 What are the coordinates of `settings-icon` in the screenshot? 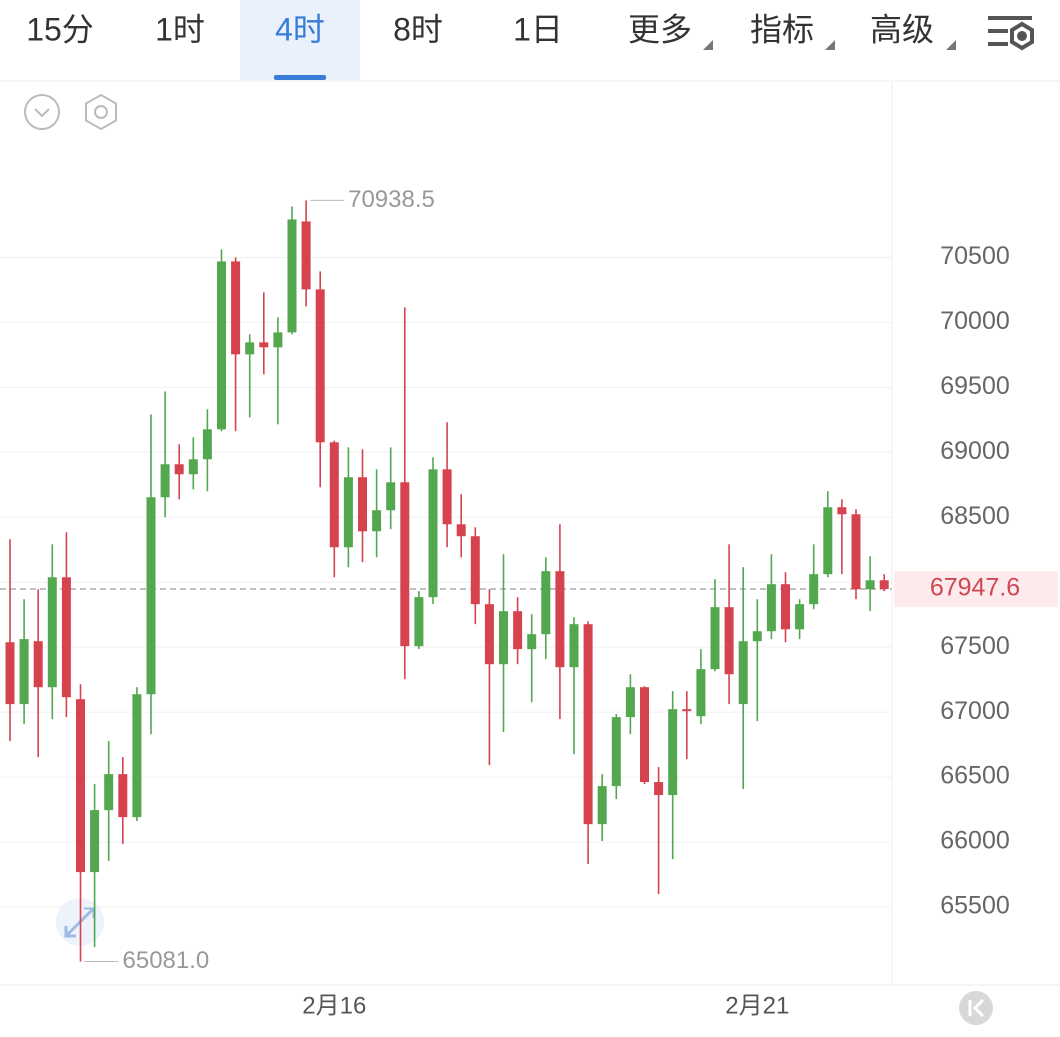 It's located at (1011, 33).